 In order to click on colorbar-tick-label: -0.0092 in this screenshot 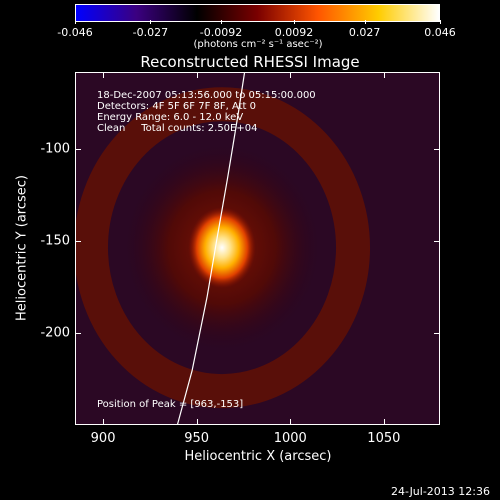, I will do `click(221, 32)`.